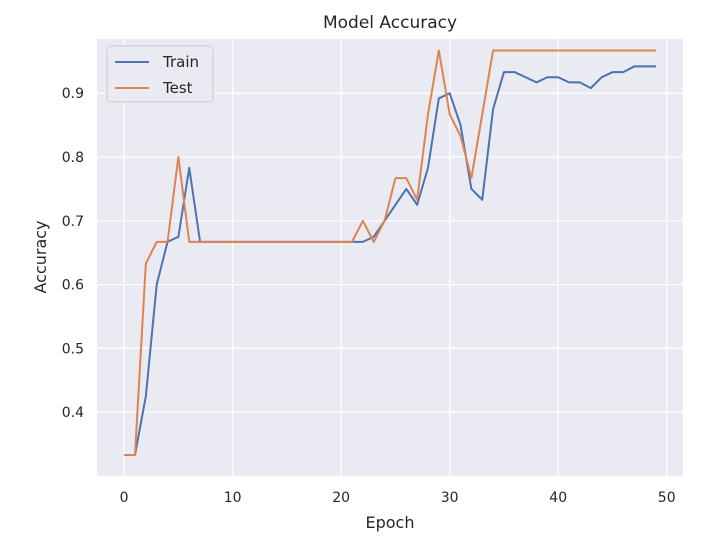 This screenshot has height=551, width=719. I want to click on y-tick-labels: 0.4 0.5 0.6 0.7 0.8 0.9, so click(73, 253).